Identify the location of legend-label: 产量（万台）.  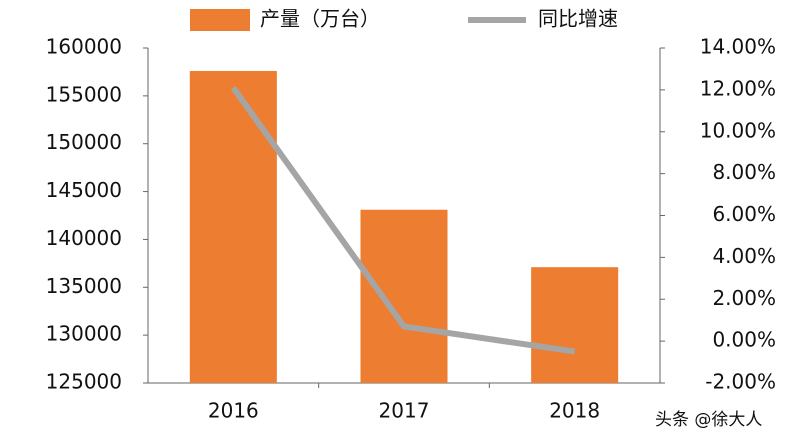
(320, 19).